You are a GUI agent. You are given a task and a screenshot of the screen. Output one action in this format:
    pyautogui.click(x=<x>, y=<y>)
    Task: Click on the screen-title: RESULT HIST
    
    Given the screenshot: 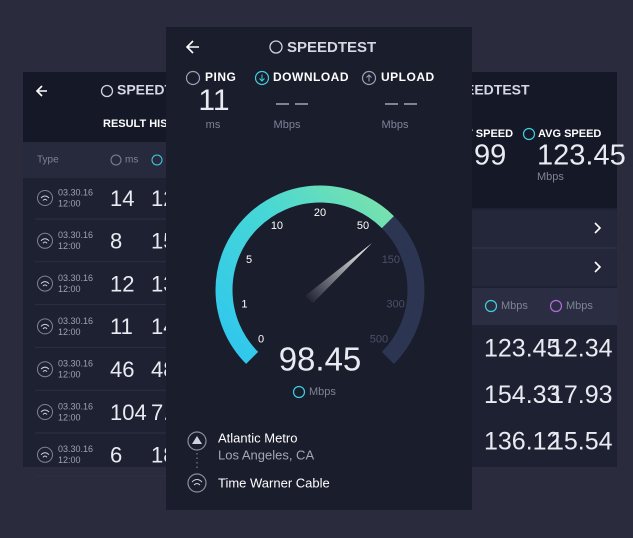 What is the action you would take?
    pyautogui.click(x=139, y=124)
    